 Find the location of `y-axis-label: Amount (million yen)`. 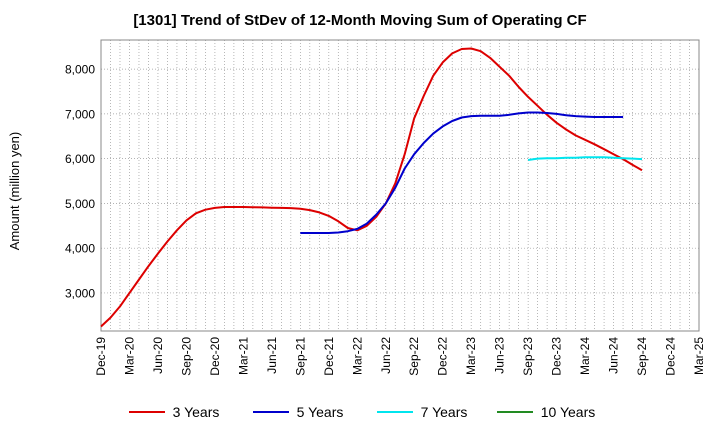

y-axis-label: Amount (million yen) is located at coordinates (14, 191).